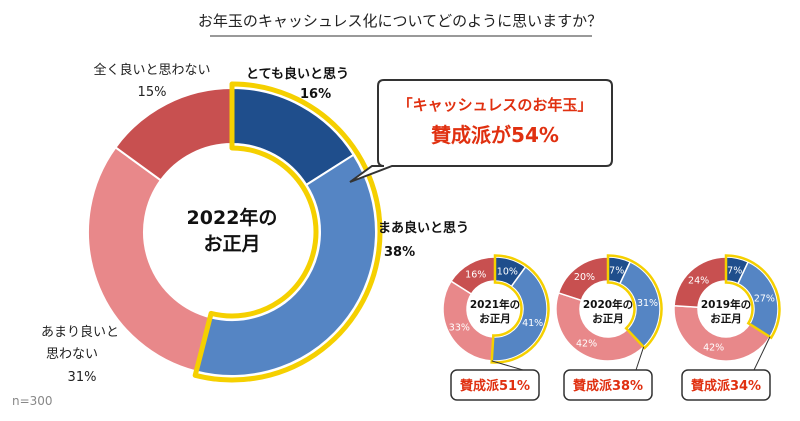 The height and width of the screenshot is (421, 800). What do you see at coordinates (149, 259) in the screenshot?
I see `main-slice-not-very-good` at bounding box center [149, 259].